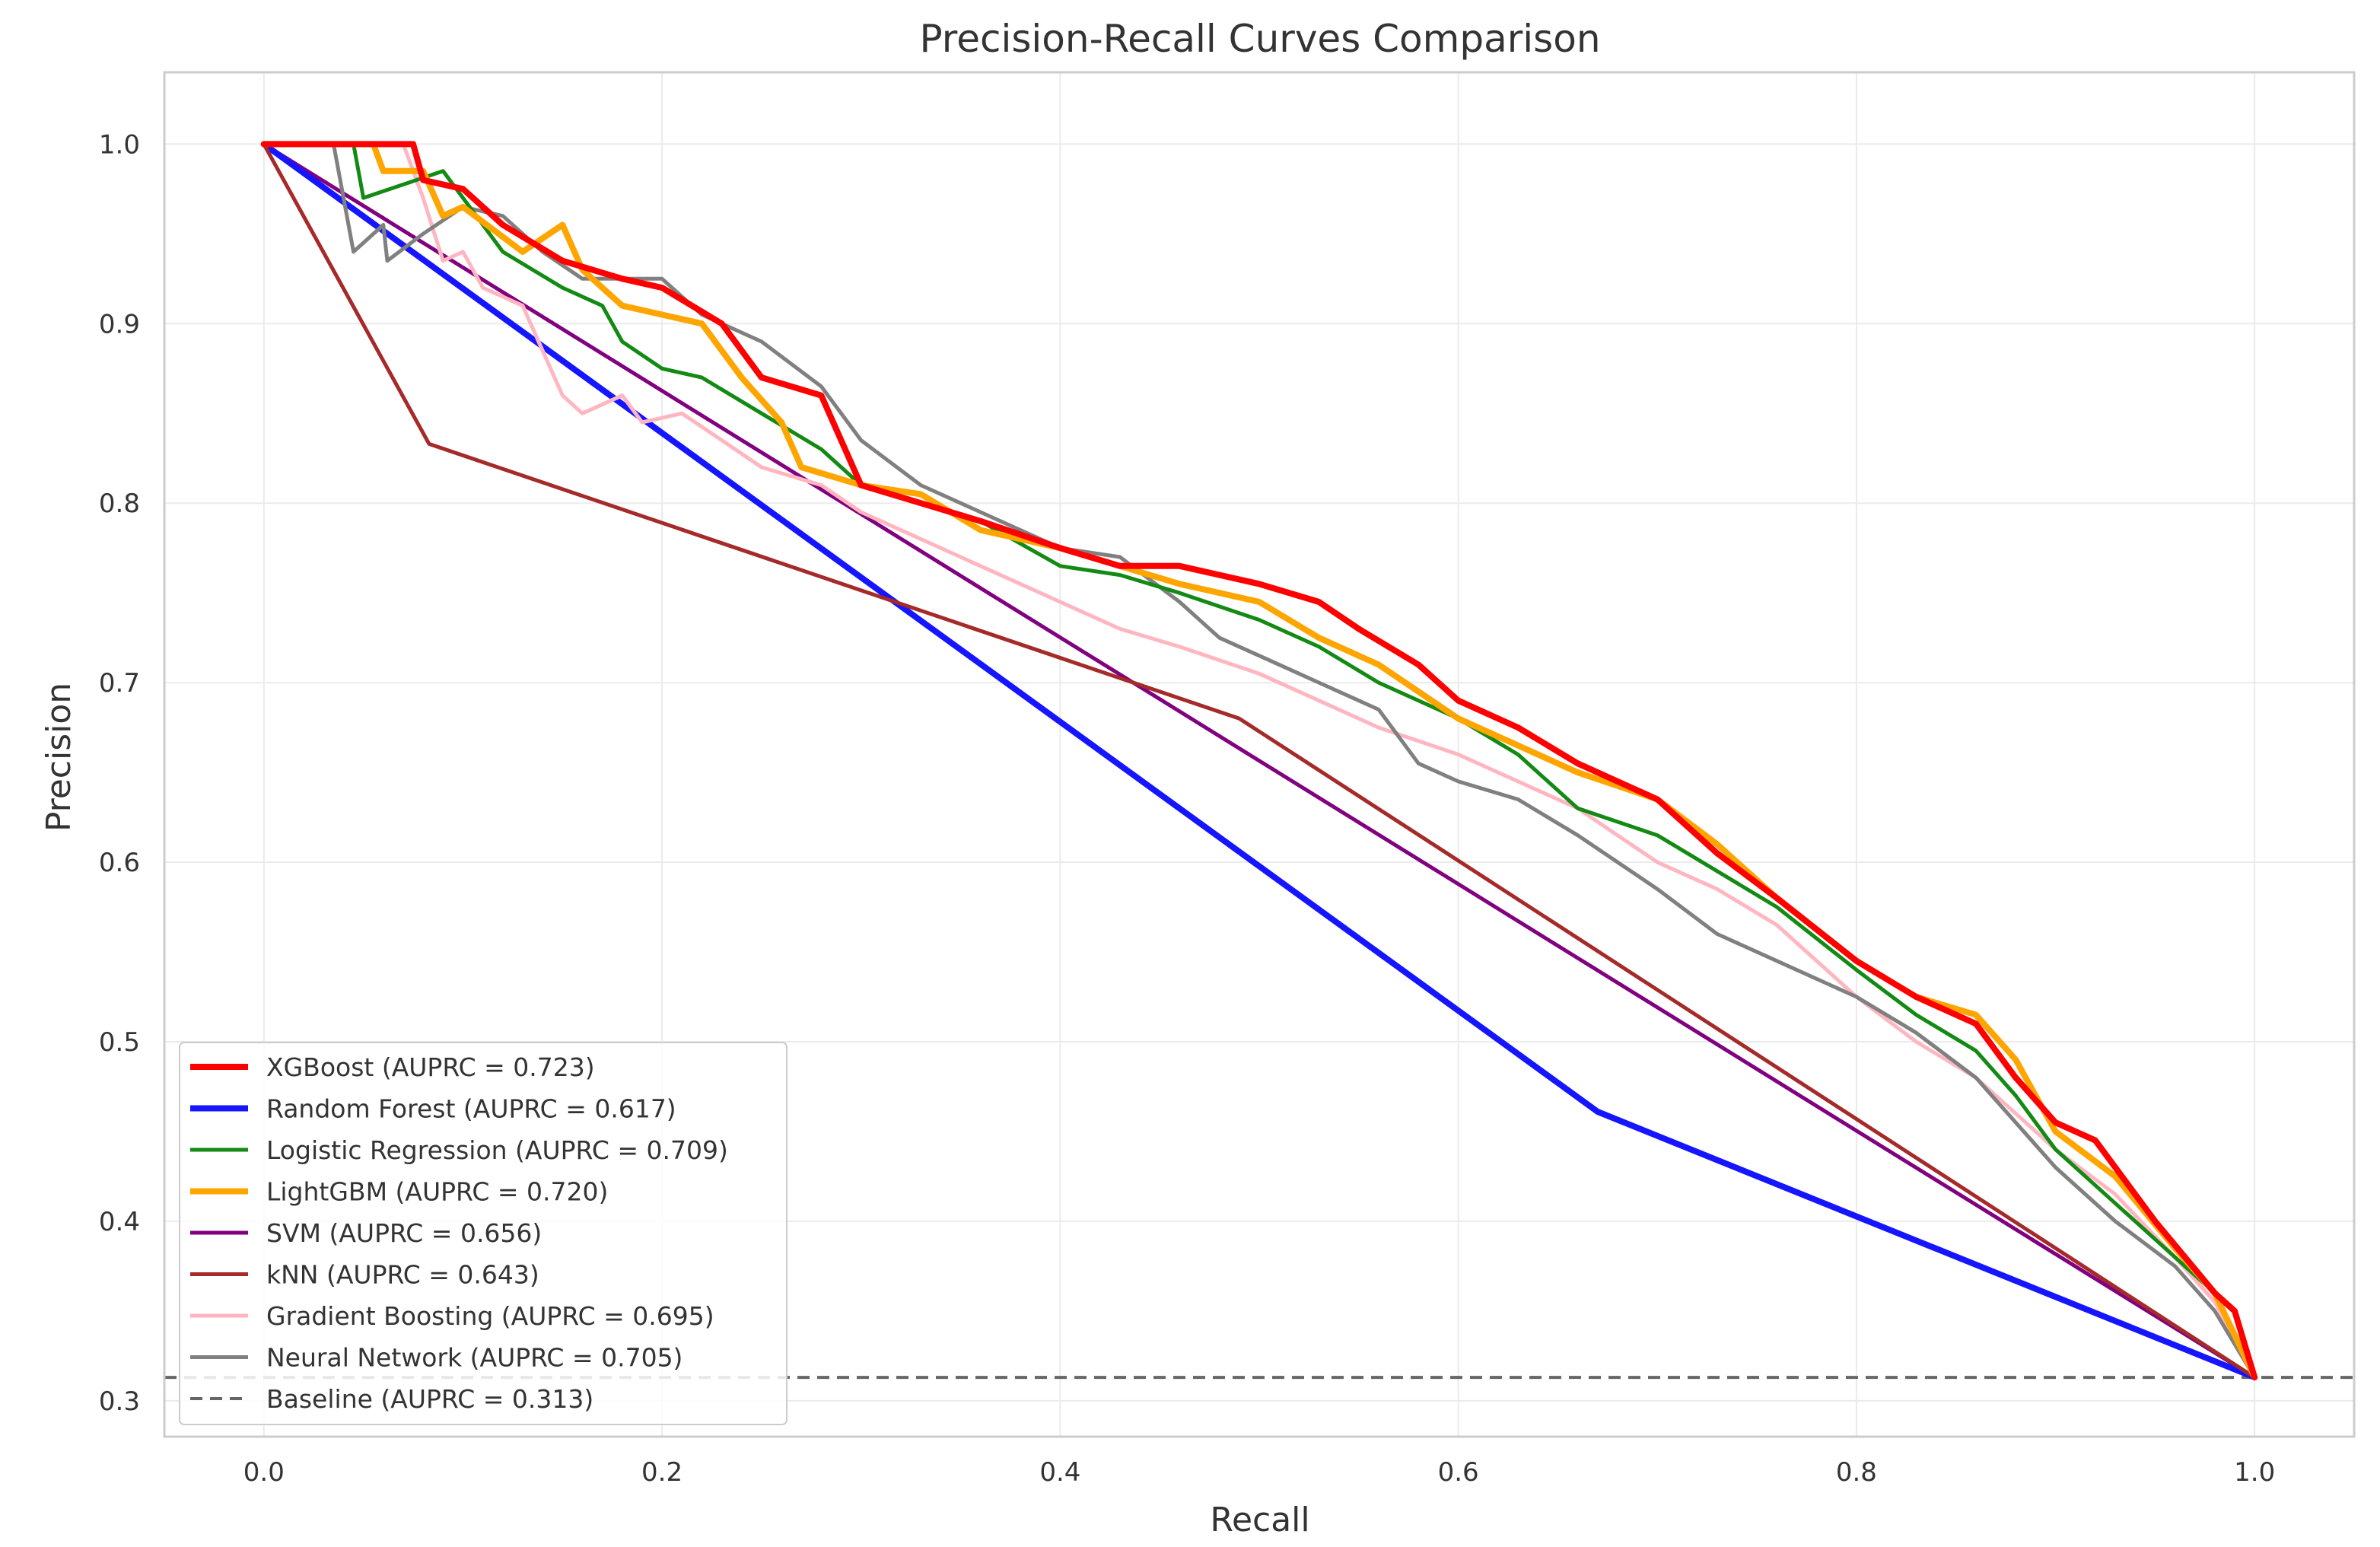 This screenshot has height=1547, width=2380. Describe the element at coordinates (264, 1472) in the screenshot. I see `x-tick-label: 0.0` at that location.